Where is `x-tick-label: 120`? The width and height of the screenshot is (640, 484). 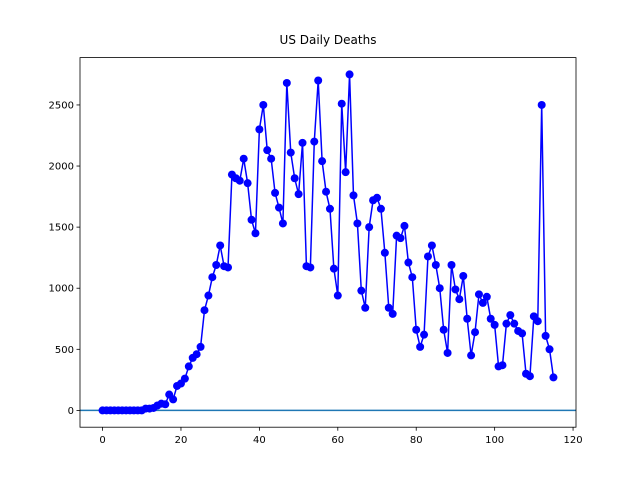
x-tick-label: 120 is located at coordinates (573, 440).